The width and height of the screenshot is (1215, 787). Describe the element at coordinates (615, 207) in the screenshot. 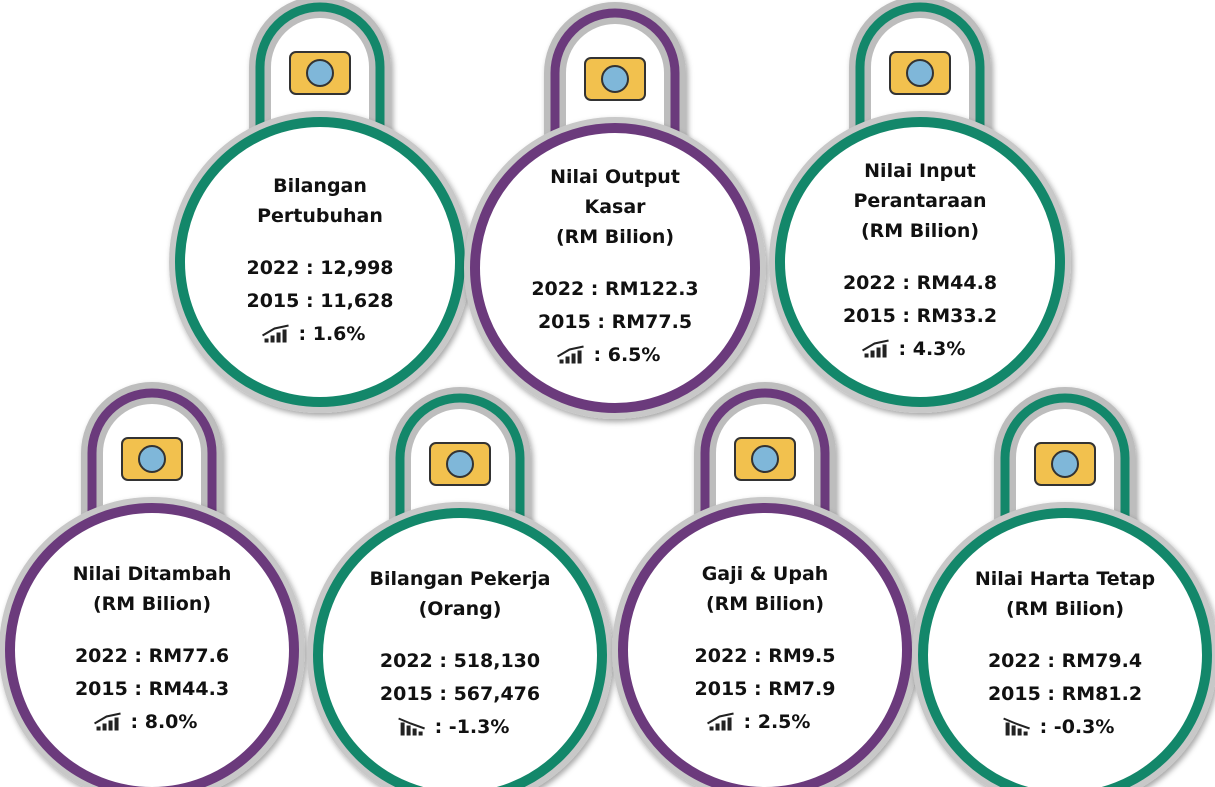

I see `card-title: Kasar` at that location.